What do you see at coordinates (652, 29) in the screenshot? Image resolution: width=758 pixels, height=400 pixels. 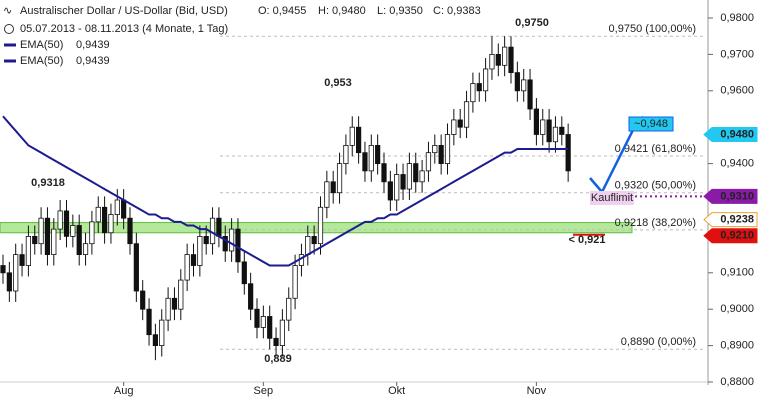 I see `fib-label: 0,9750 (100,00%)` at bounding box center [652, 29].